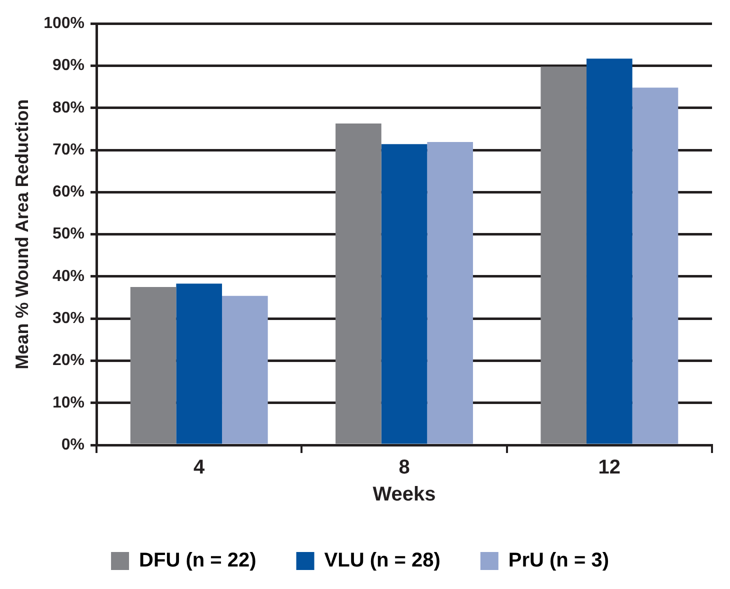 This screenshot has width=730, height=589. I want to click on y-tick-label: 50%, so click(68, 234).